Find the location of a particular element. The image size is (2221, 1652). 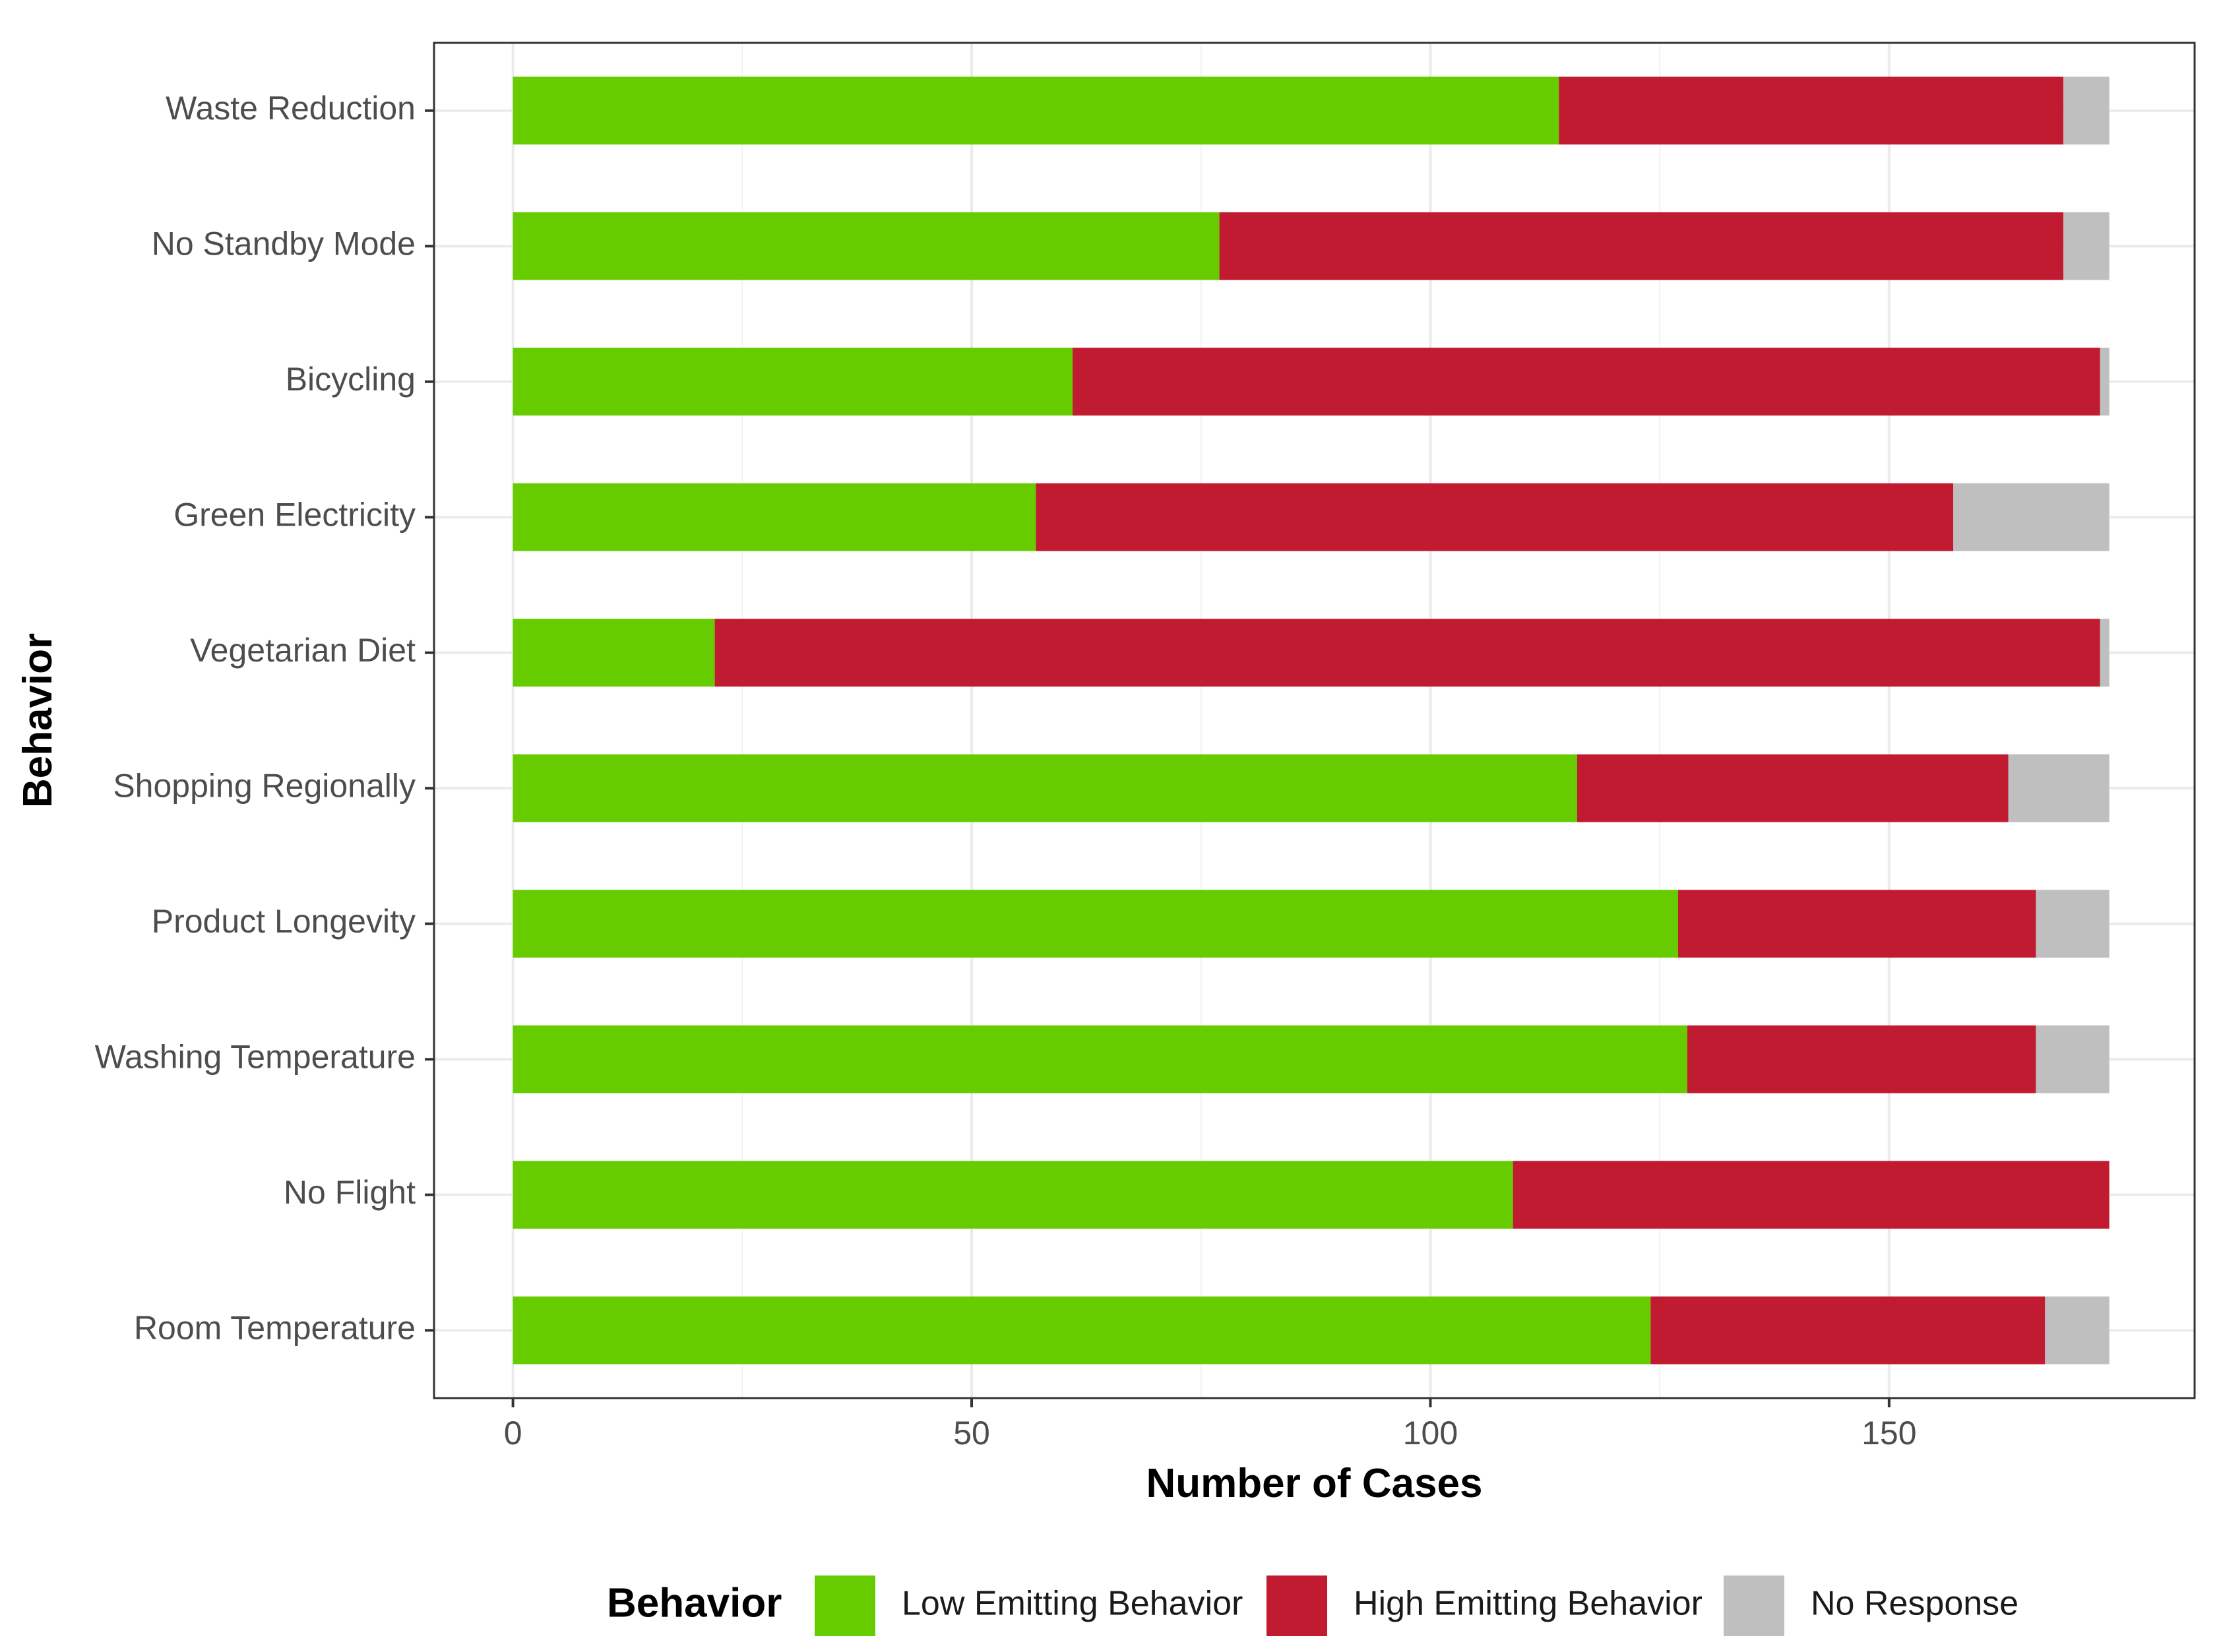

legend-key-no-response is located at coordinates (1754, 1606).